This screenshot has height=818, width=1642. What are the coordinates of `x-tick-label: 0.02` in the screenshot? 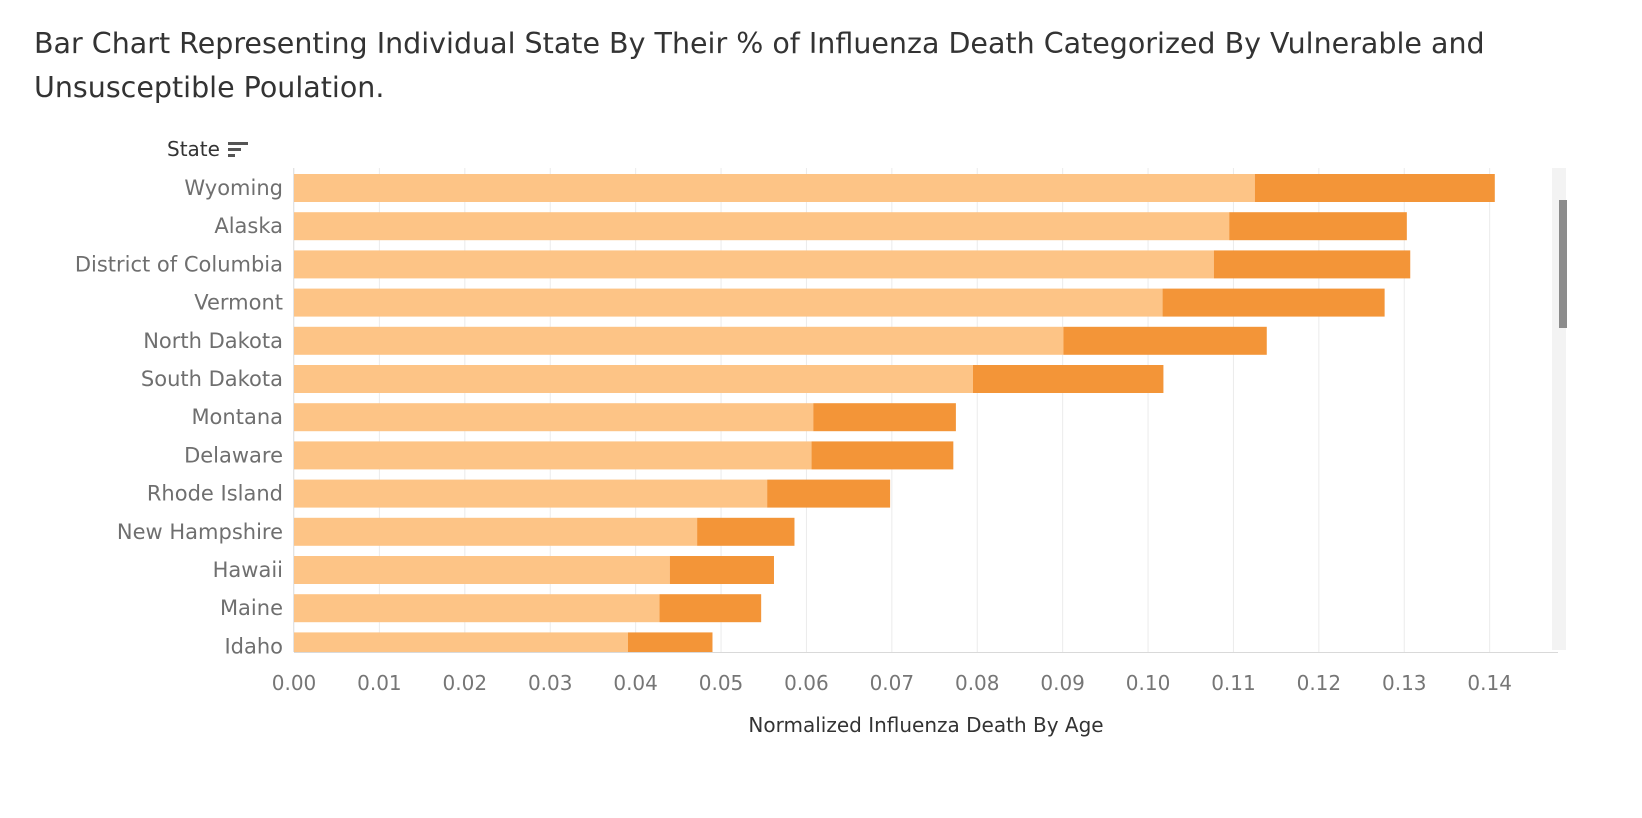 It's located at (465, 683).